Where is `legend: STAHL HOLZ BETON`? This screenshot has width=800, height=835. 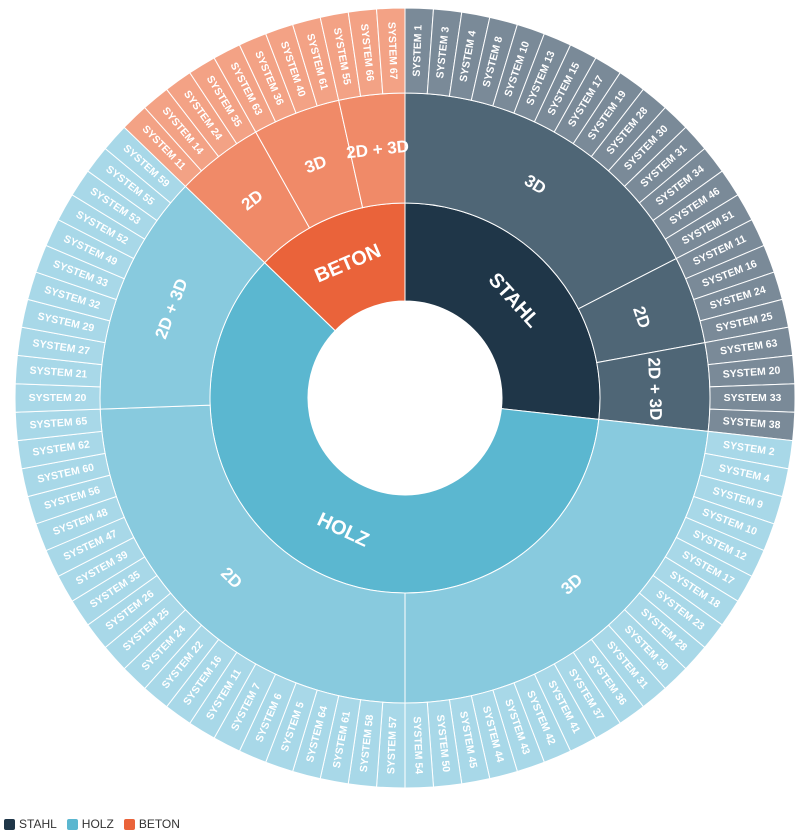
legend: STAHL HOLZ BETON is located at coordinates (92, 824).